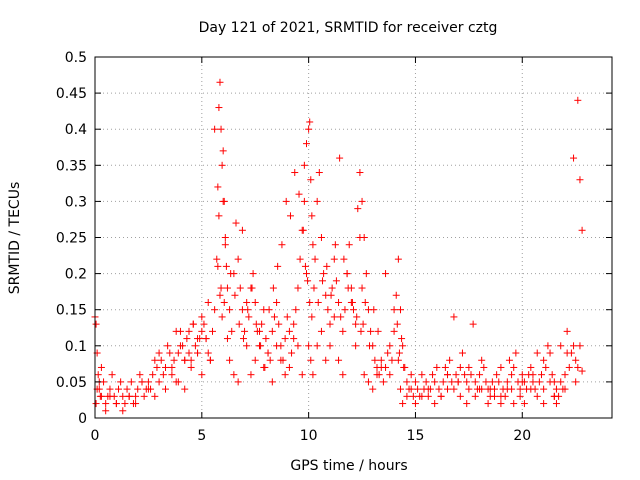 This screenshot has height=480, width=640. Describe the element at coordinates (71, 311) in the screenshot. I see `y-tick-label: 0.15` at that location.